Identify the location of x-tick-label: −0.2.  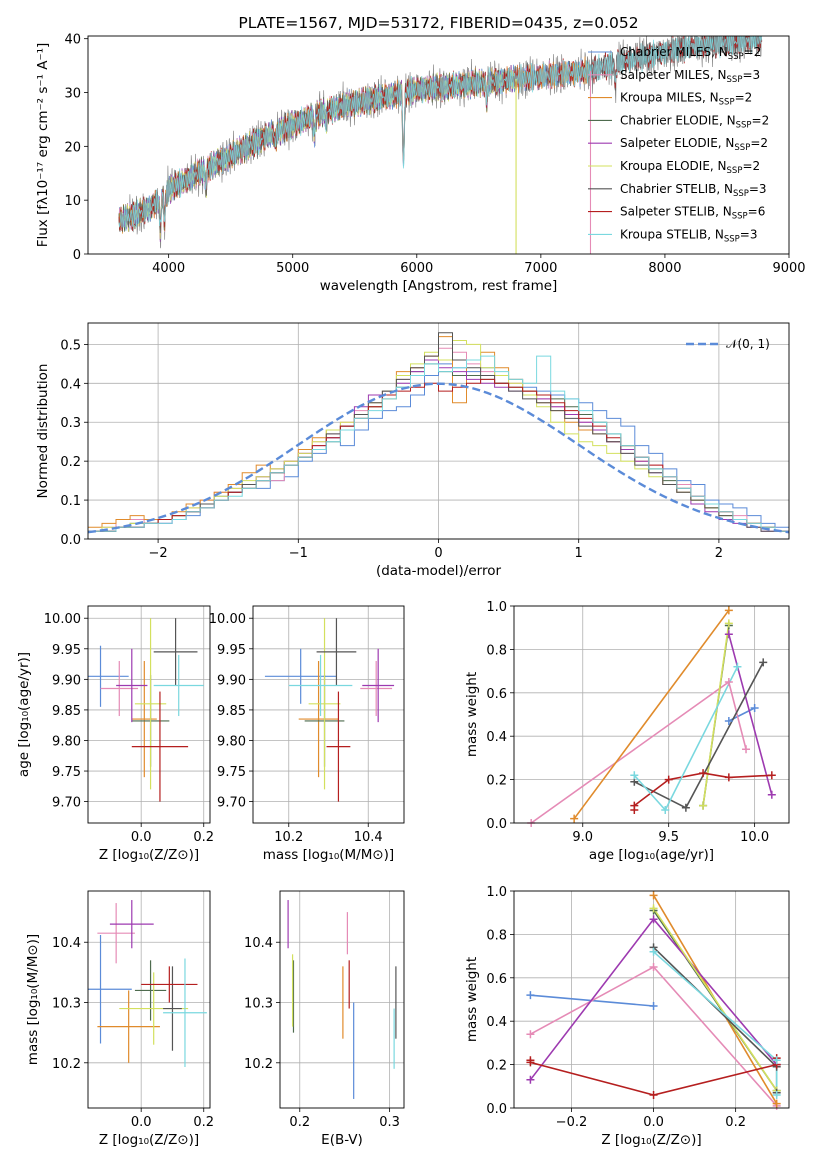
(572, 1122).